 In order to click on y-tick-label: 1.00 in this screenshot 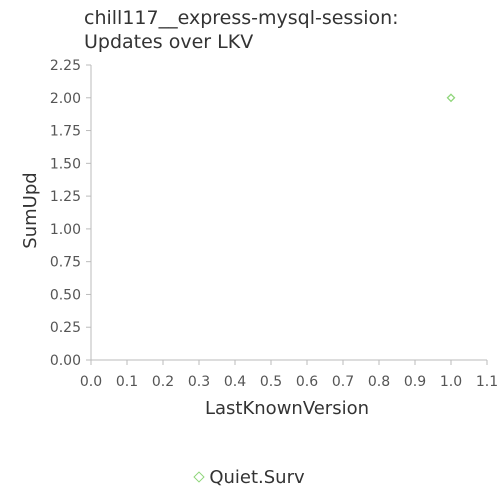, I will do `click(65, 230)`.